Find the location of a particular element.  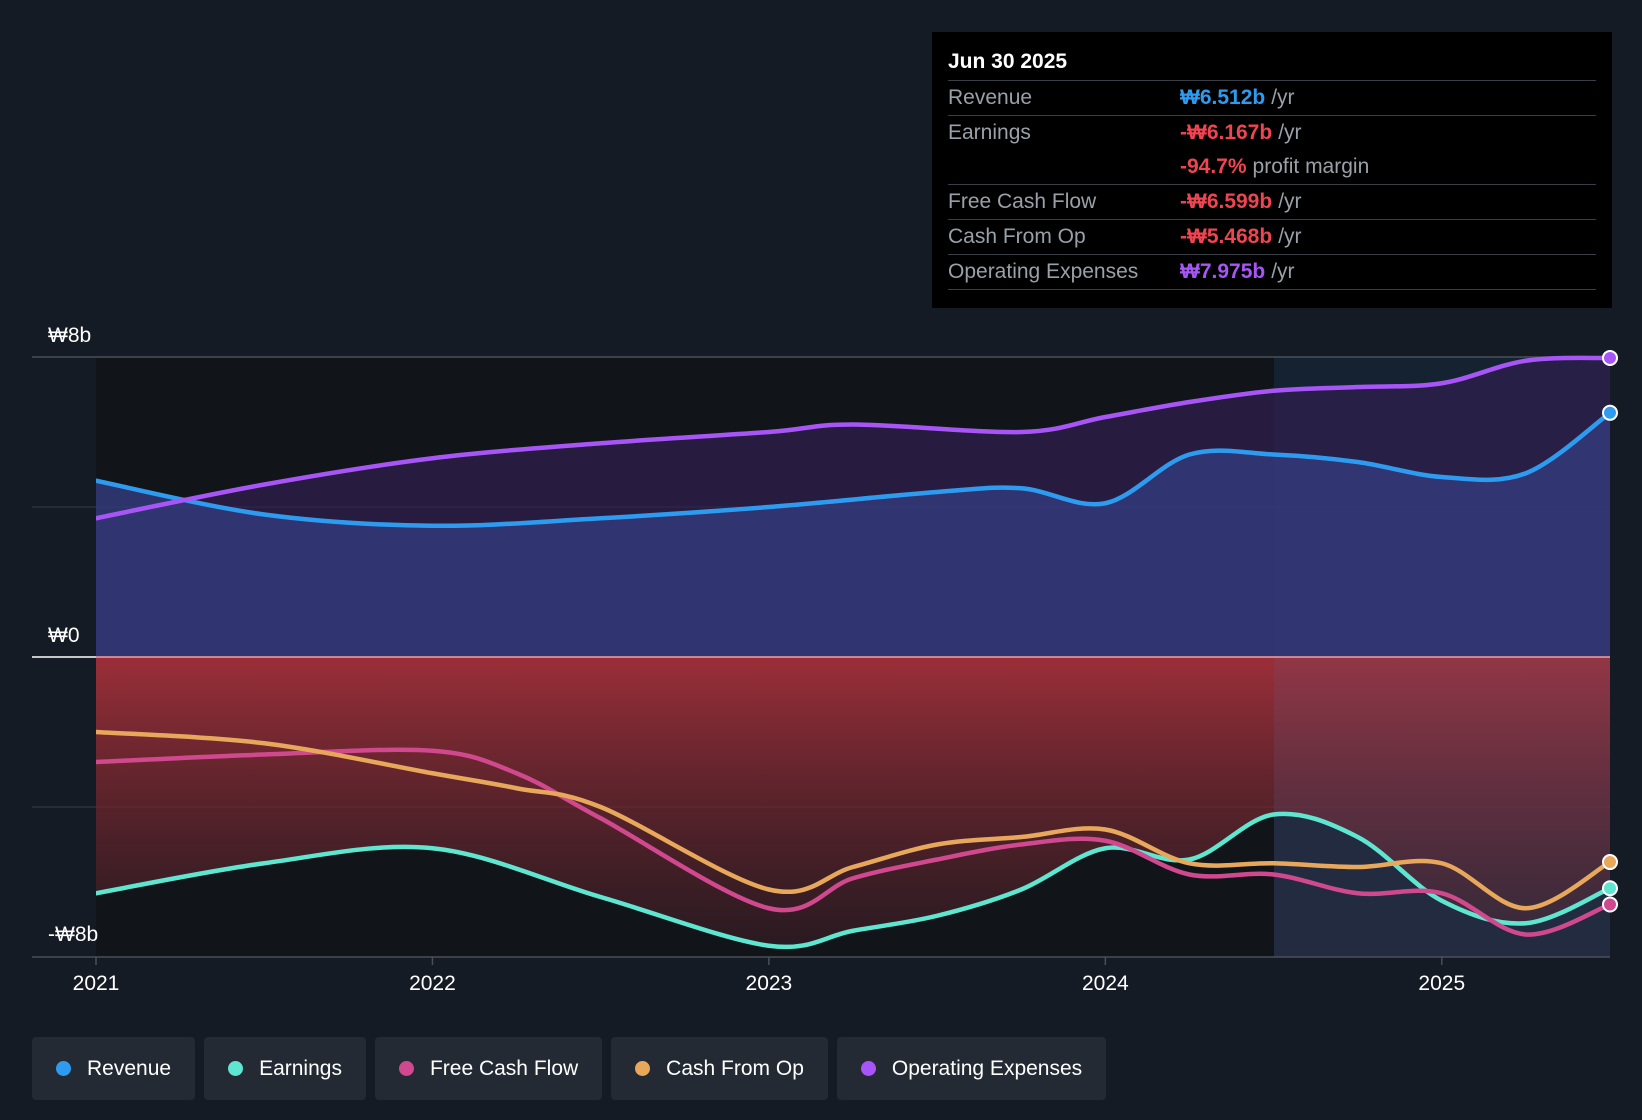

tooltip-row-label: Earnings is located at coordinates (989, 132).